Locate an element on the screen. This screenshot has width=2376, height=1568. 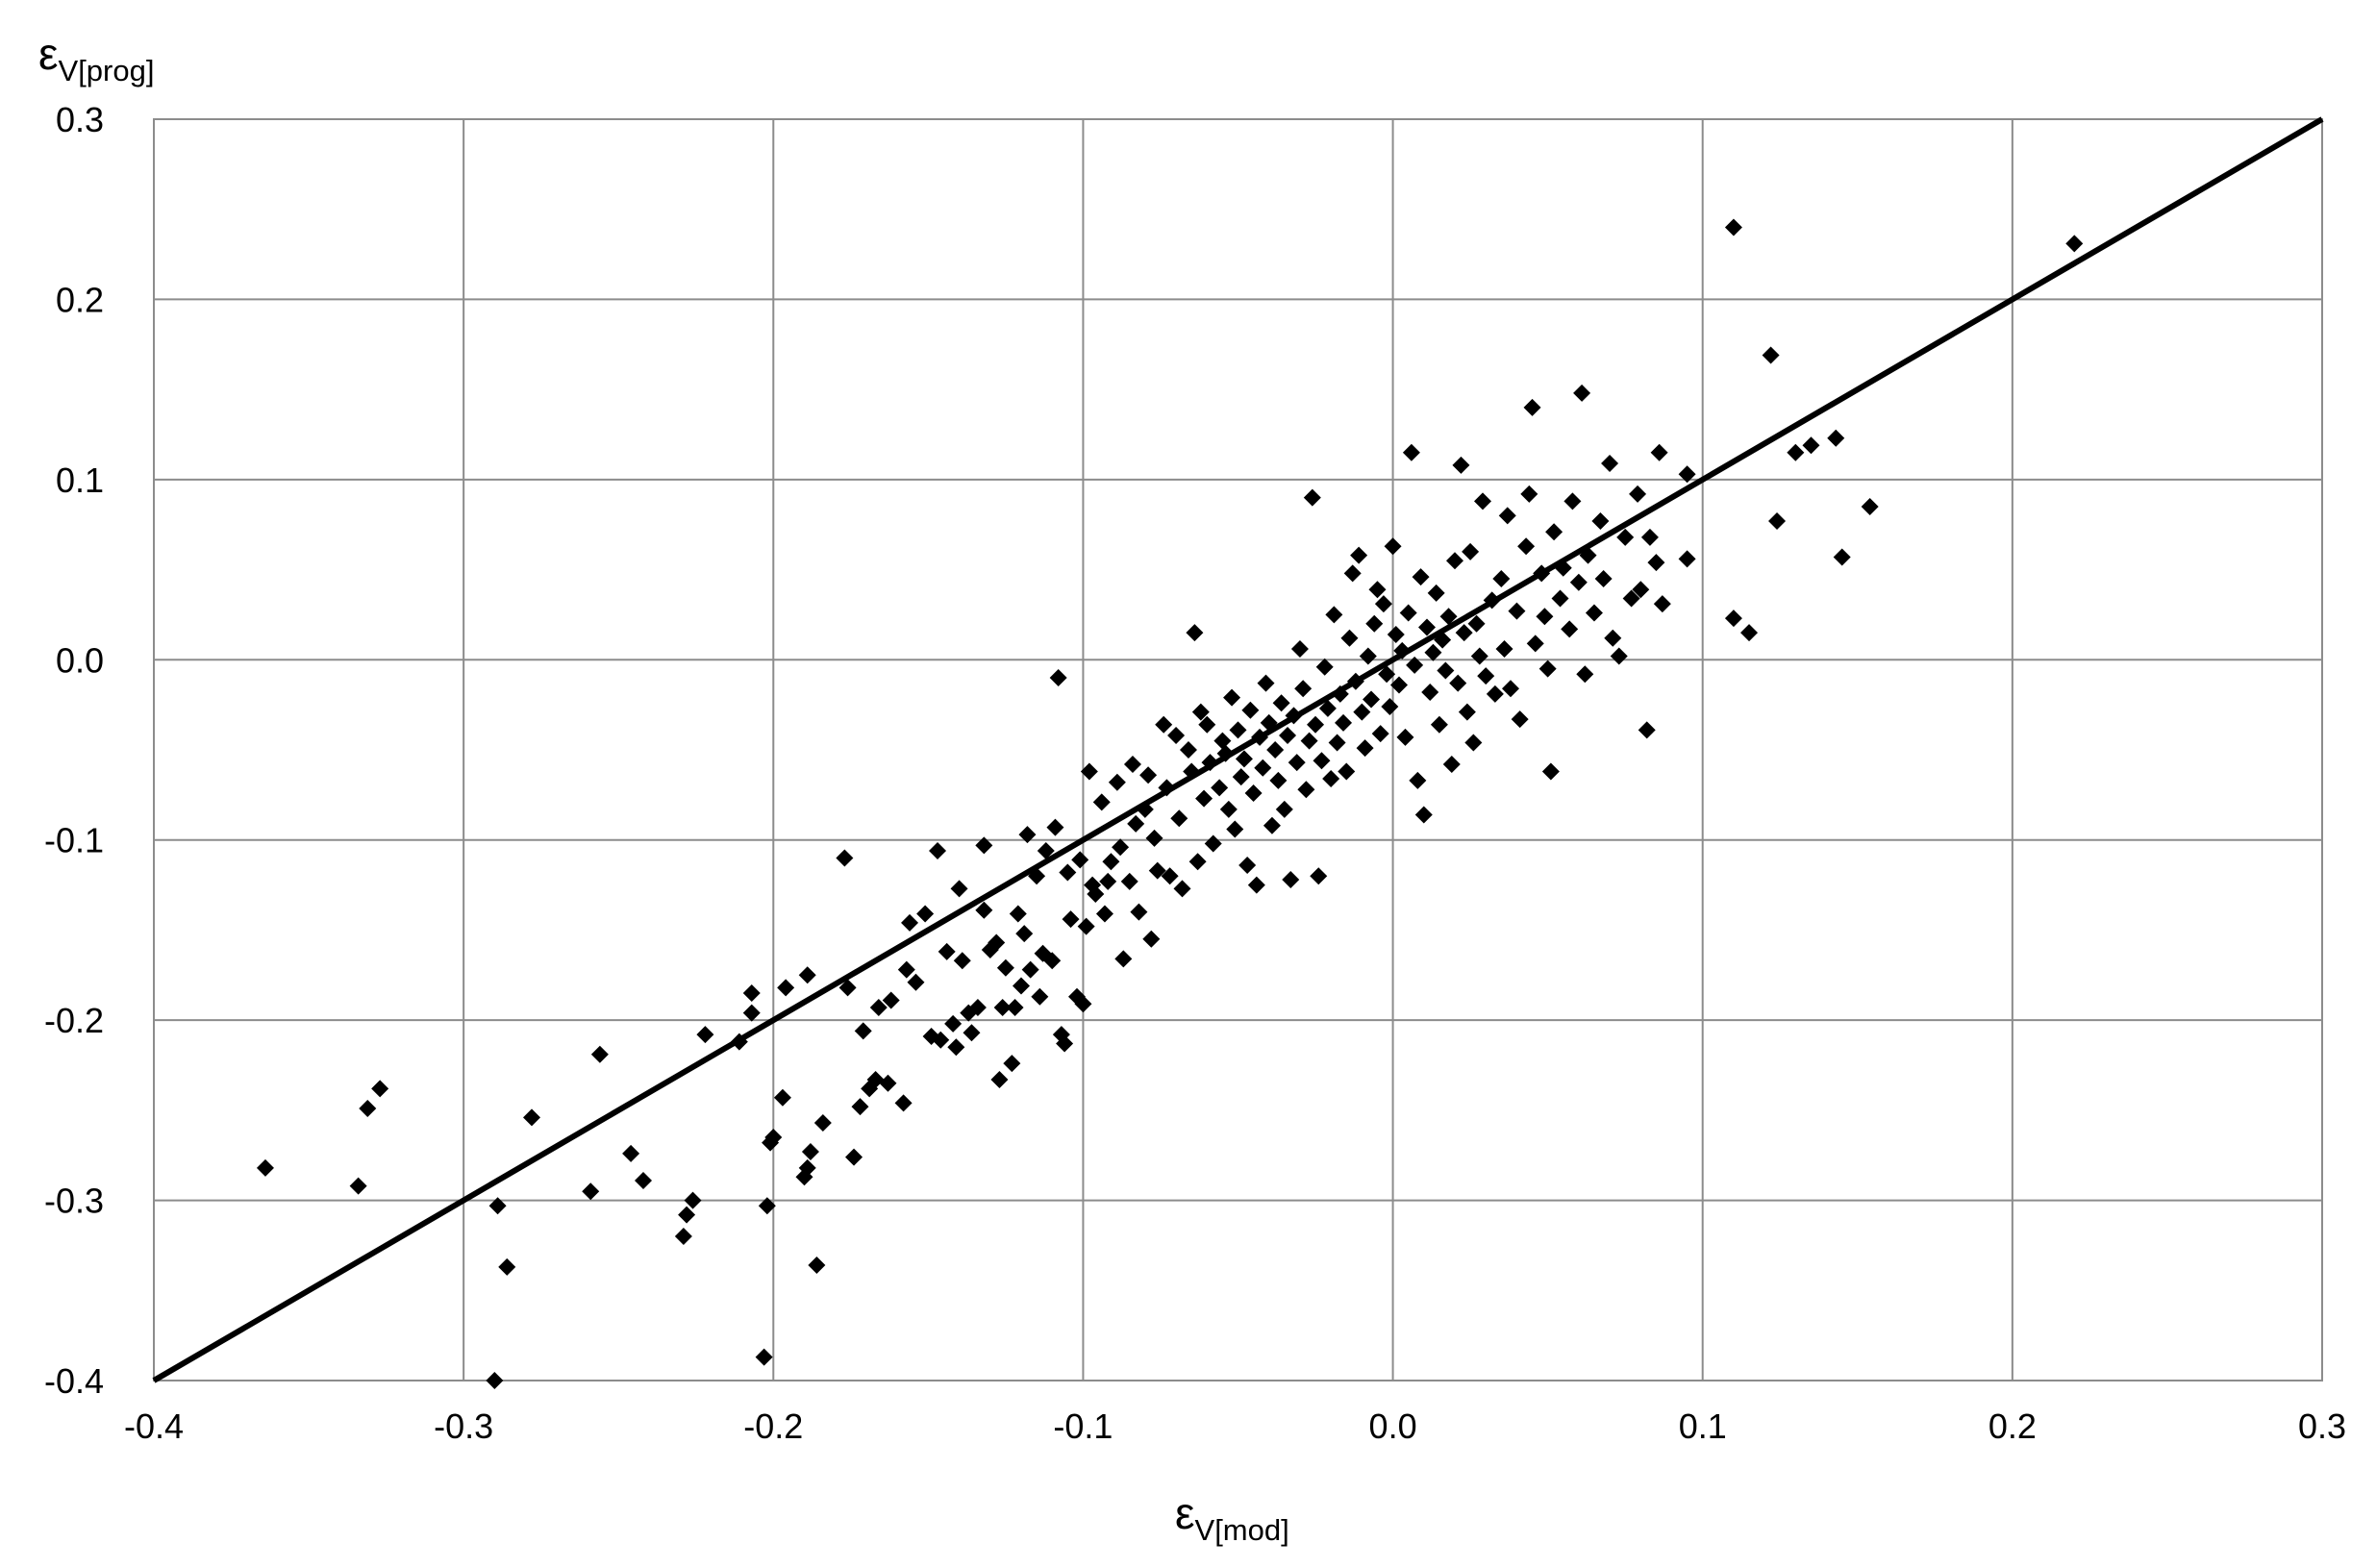
y-tick-label: 0.0 is located at coordinates (80, 660).